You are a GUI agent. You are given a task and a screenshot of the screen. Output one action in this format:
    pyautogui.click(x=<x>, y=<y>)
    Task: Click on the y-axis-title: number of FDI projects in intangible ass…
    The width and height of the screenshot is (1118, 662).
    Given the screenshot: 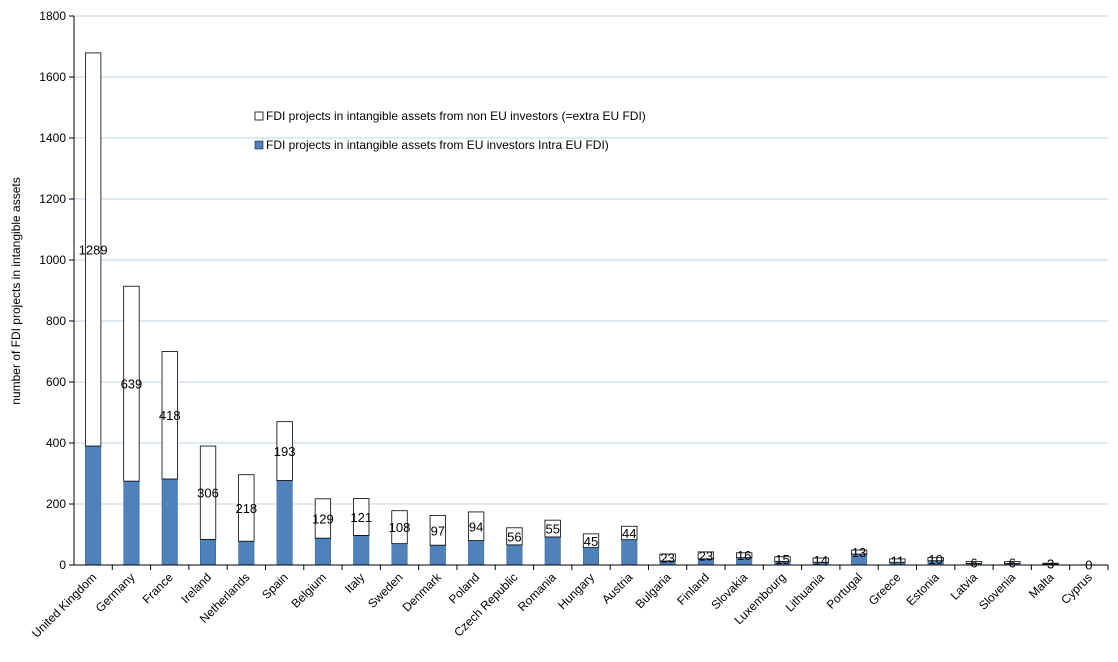 What is the action you would take?
    pyautogui.click(x=16, y=290)
    